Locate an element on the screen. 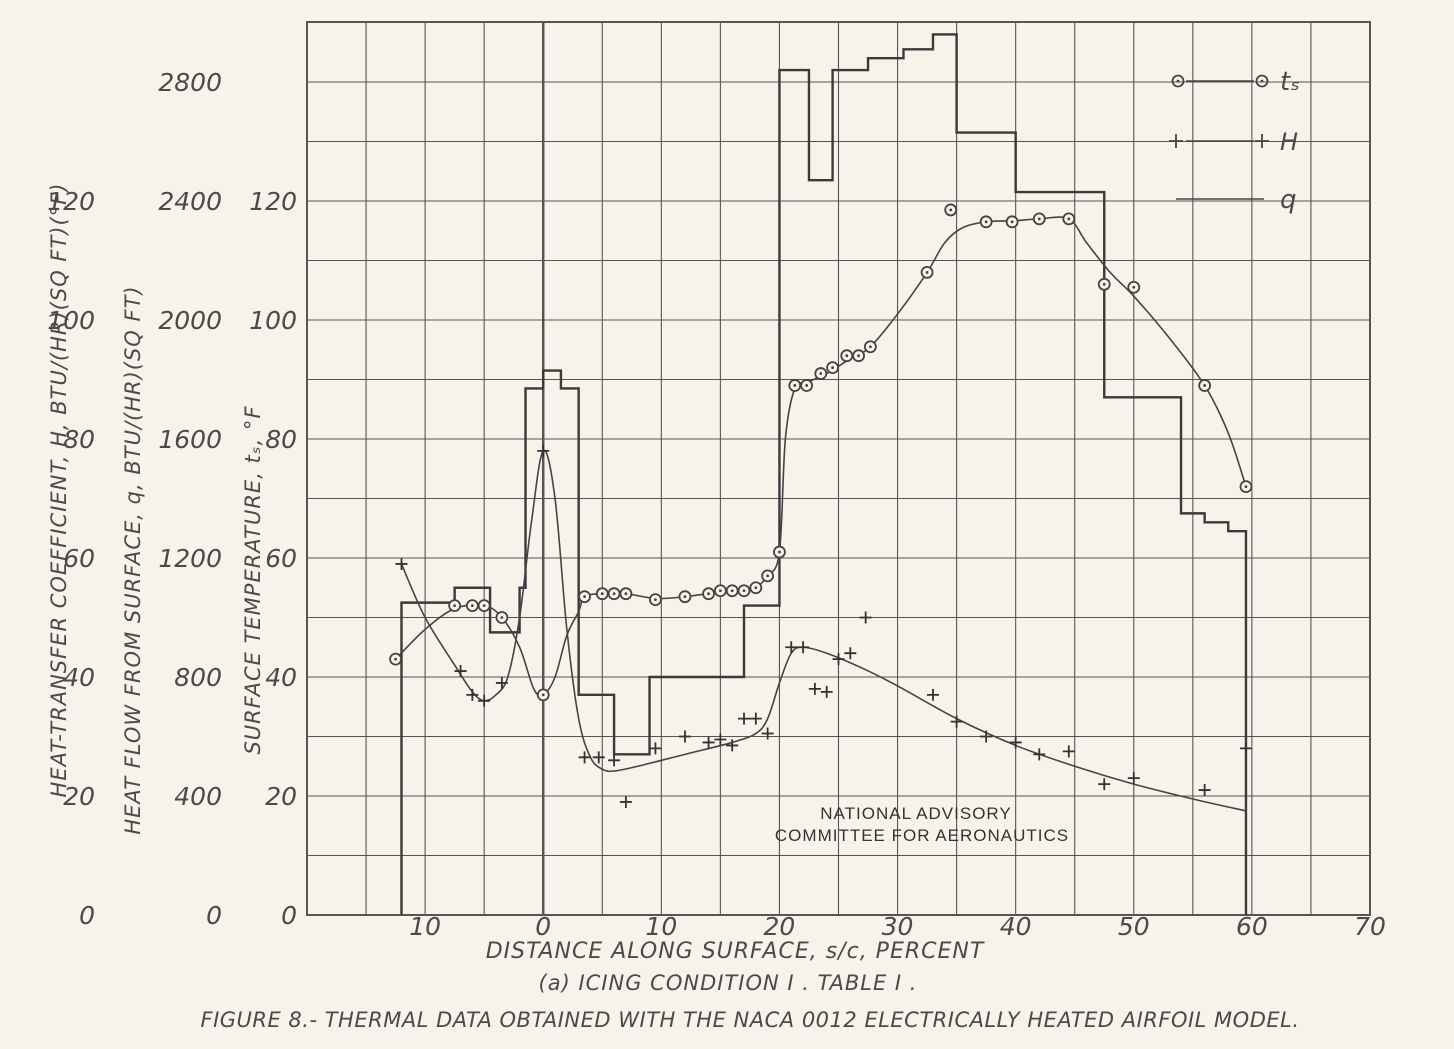 This screenshot has height=1049, width=1454. subcaption: (a) ICING CONDITION I . TABLE I . is located at coordinates (728, 983).